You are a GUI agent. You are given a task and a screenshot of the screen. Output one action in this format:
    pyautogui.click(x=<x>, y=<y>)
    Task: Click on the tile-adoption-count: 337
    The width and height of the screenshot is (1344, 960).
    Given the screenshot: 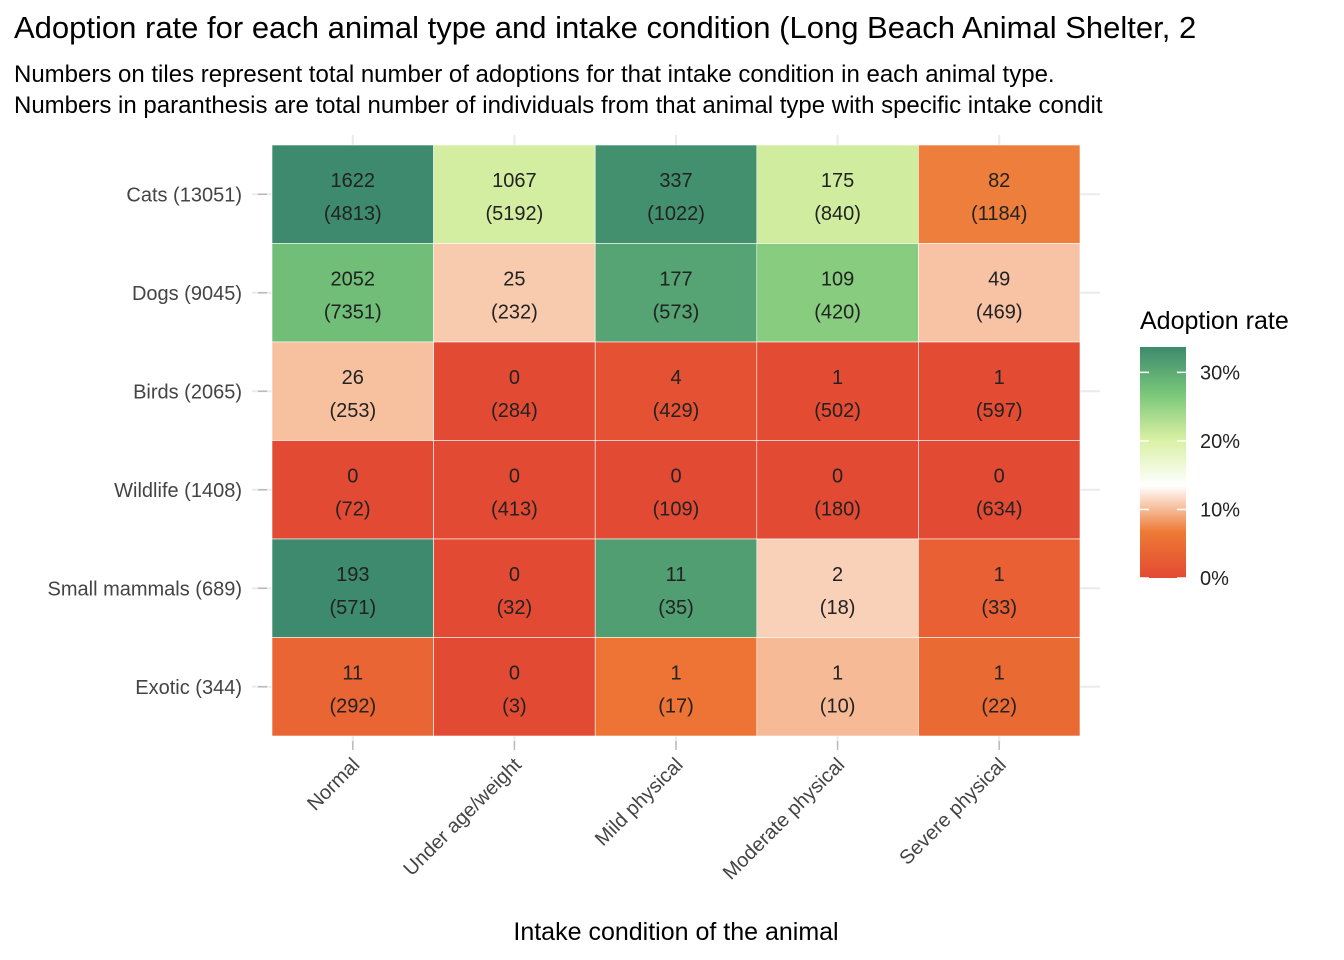 What is the action you would take?
    pyautogui.click(x=675, y=181)
    